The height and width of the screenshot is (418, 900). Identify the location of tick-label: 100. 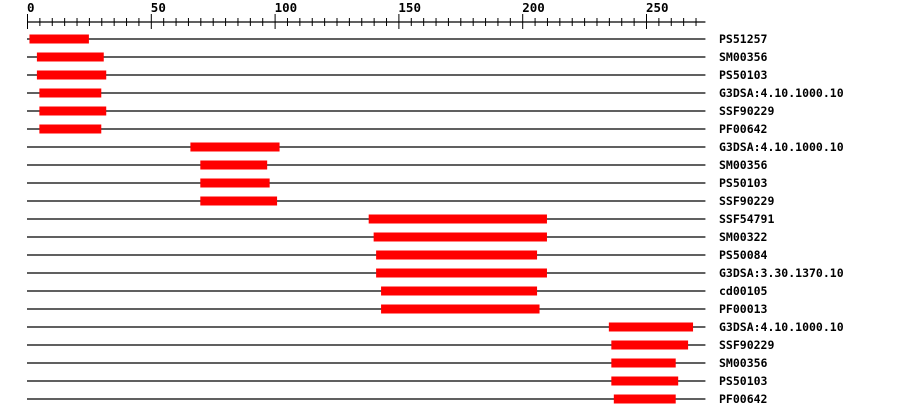
(286, 7).